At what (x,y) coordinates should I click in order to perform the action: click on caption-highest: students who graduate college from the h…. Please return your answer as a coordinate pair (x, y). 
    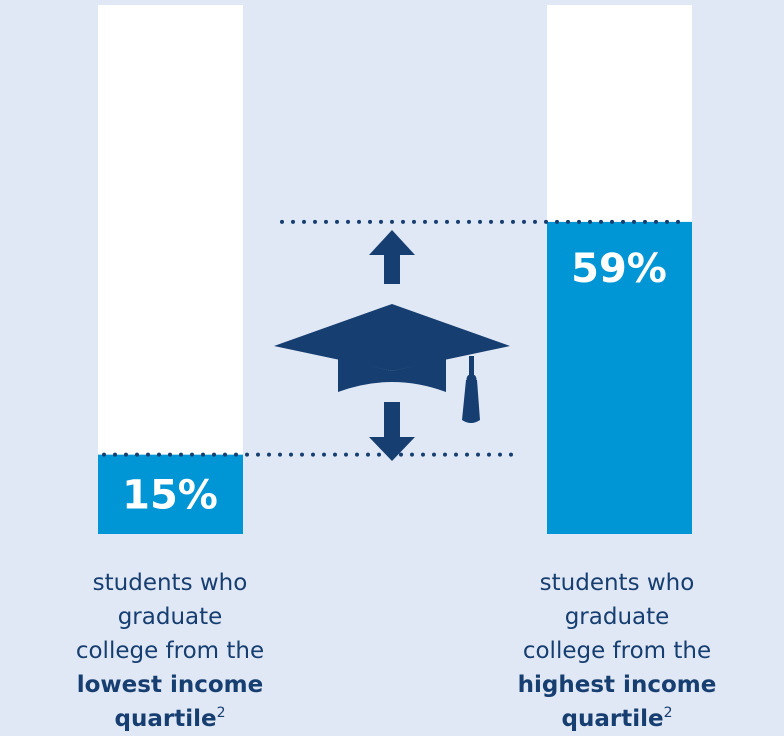
    Looking at the image, I should click on (617, 651).